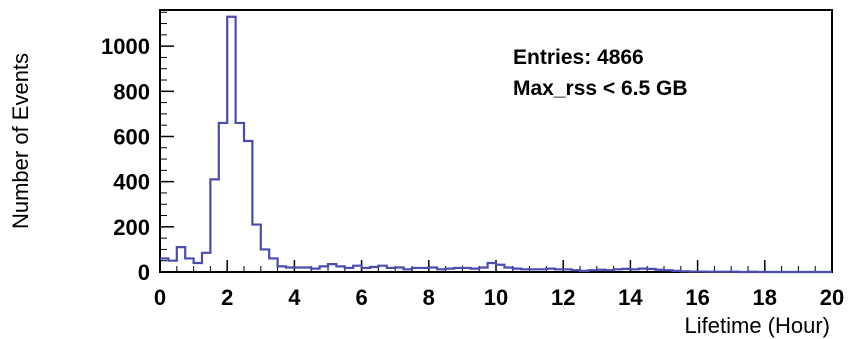 This screenshot has width=861, height=339. I want to click on max-rss-annotation: Max_rss < 6.5 GB, so click(600, 88).